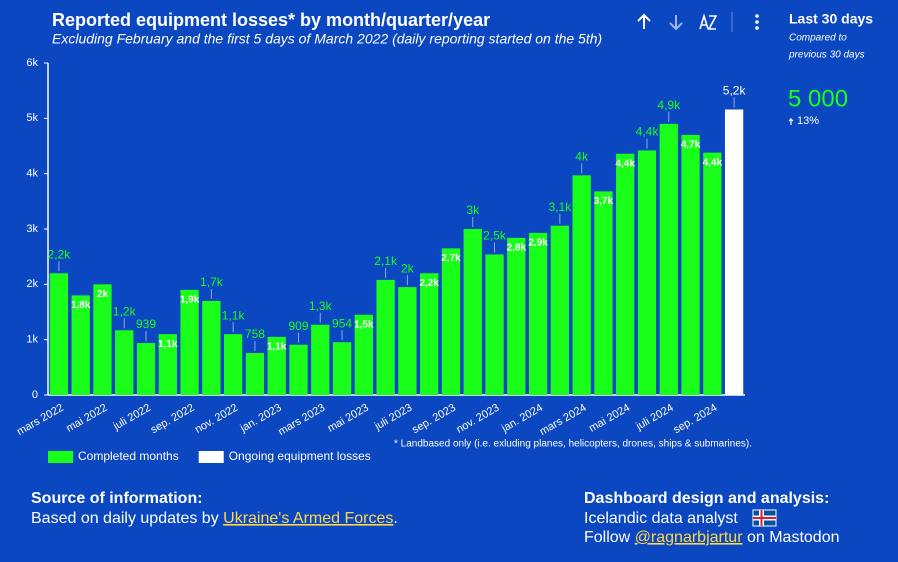 This screenshot has width=898, height=562. Describe the element at coordinates (538, 243) in the screenshot. I see `value-label: 2,9k` at that location.